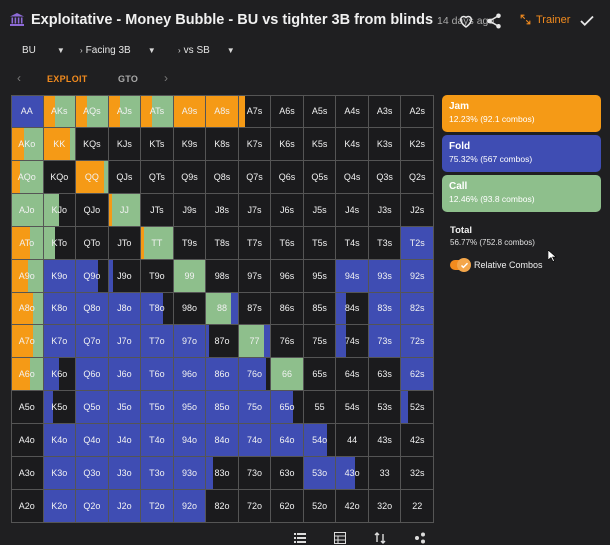 The image size is (610, 545). Describe the element at coordinates (190, 408) in the screenshot. I see `hand-cell: 95o` at that location.